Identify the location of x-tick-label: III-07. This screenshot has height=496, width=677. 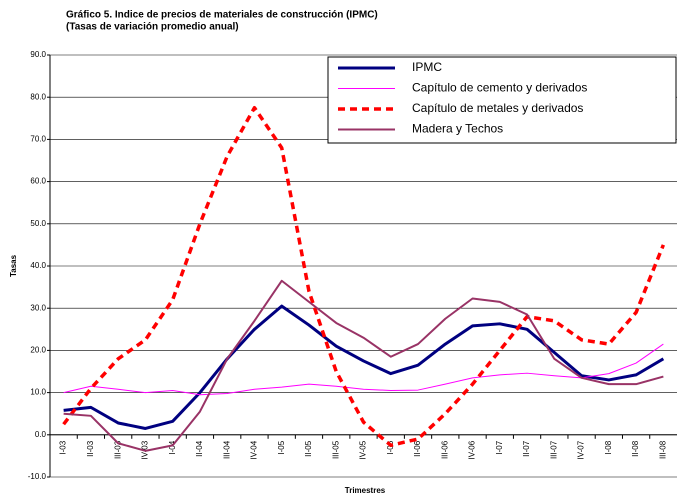
(553, 449).